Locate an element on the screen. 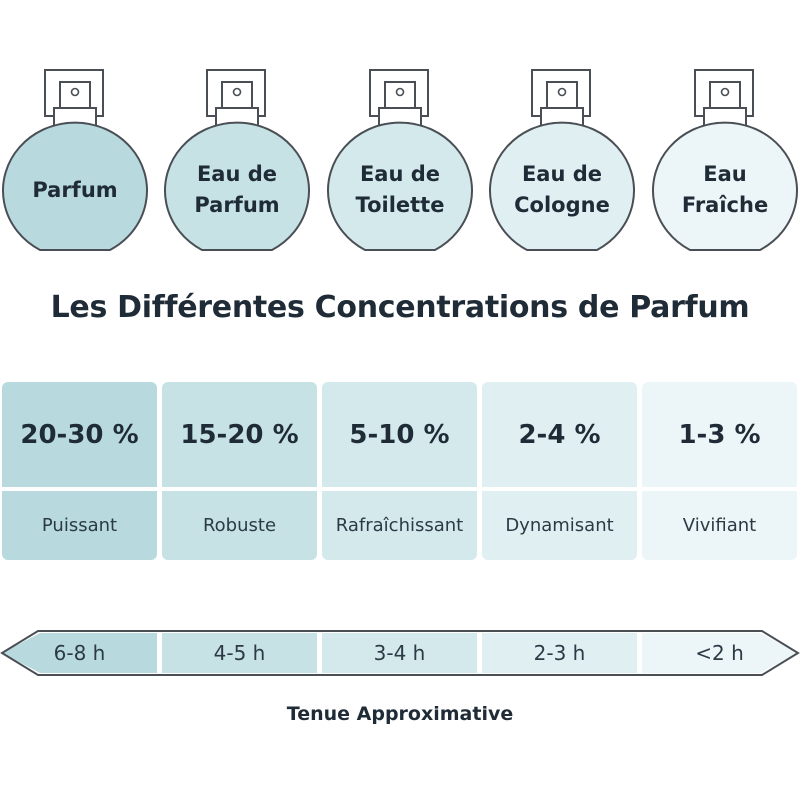  concentration-percent: 1-3 % is located at coordinates (719, 434).